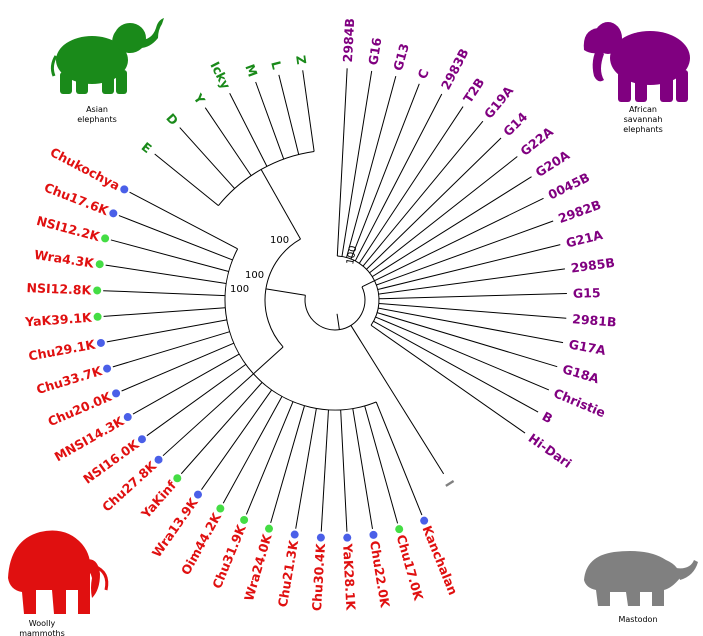 Image resolution: width=703 pixels, height=636 pixels. What do you see at coordinates (594, 320) in the screenshot?
I see `taxon-label: 2981B` at bounding box center [594, 320].